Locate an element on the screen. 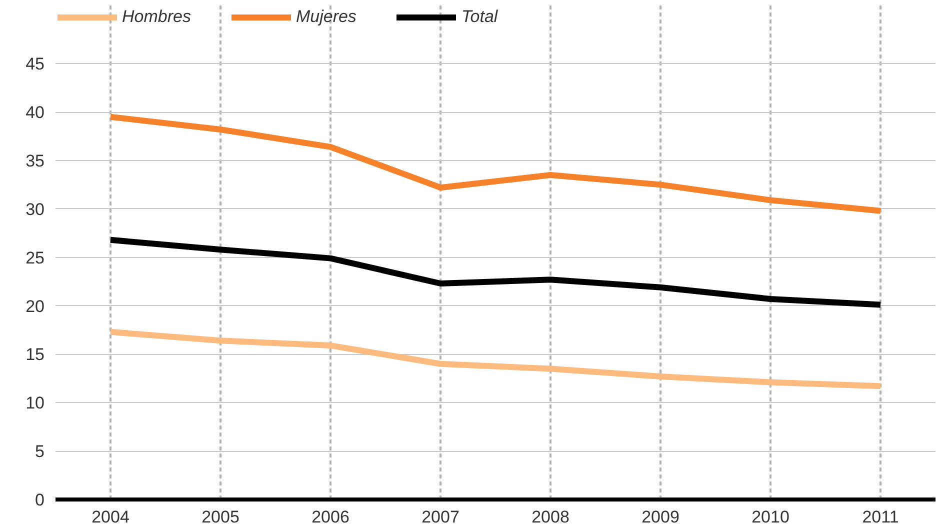 Image resolution: width=951 pixels, height=532 pixels. x-tick-label: 2007 is located at coordinates (441, 517).